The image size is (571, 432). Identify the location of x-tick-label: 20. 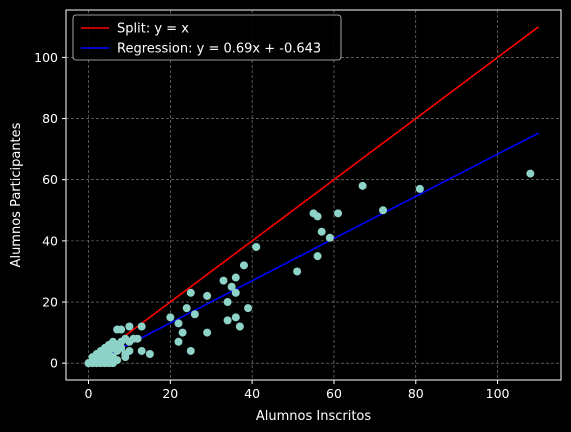
(170, 393).